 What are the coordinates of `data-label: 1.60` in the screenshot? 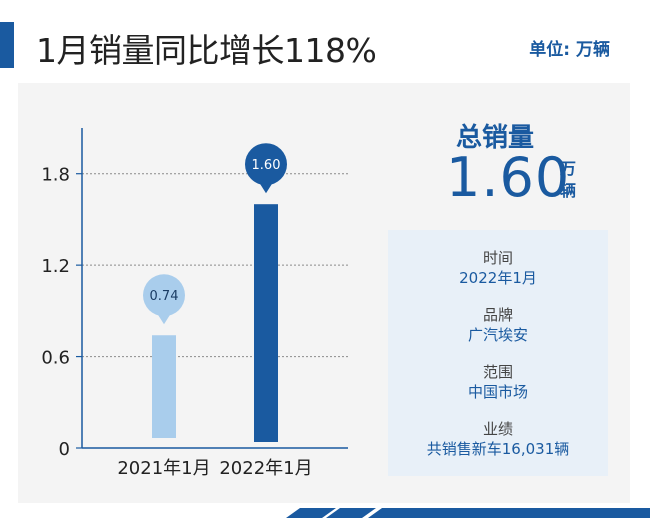 It's located at (266, 165).